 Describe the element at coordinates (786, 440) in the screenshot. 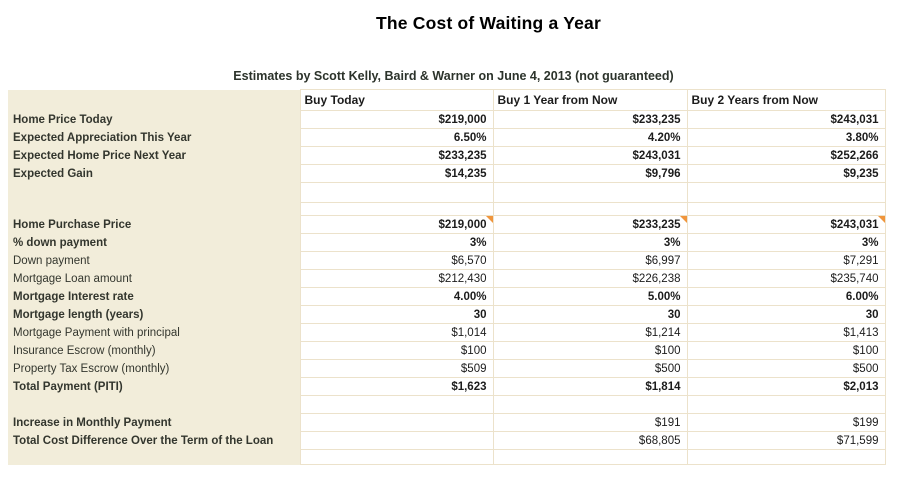

I see `cell-value: $71,599` at that location.